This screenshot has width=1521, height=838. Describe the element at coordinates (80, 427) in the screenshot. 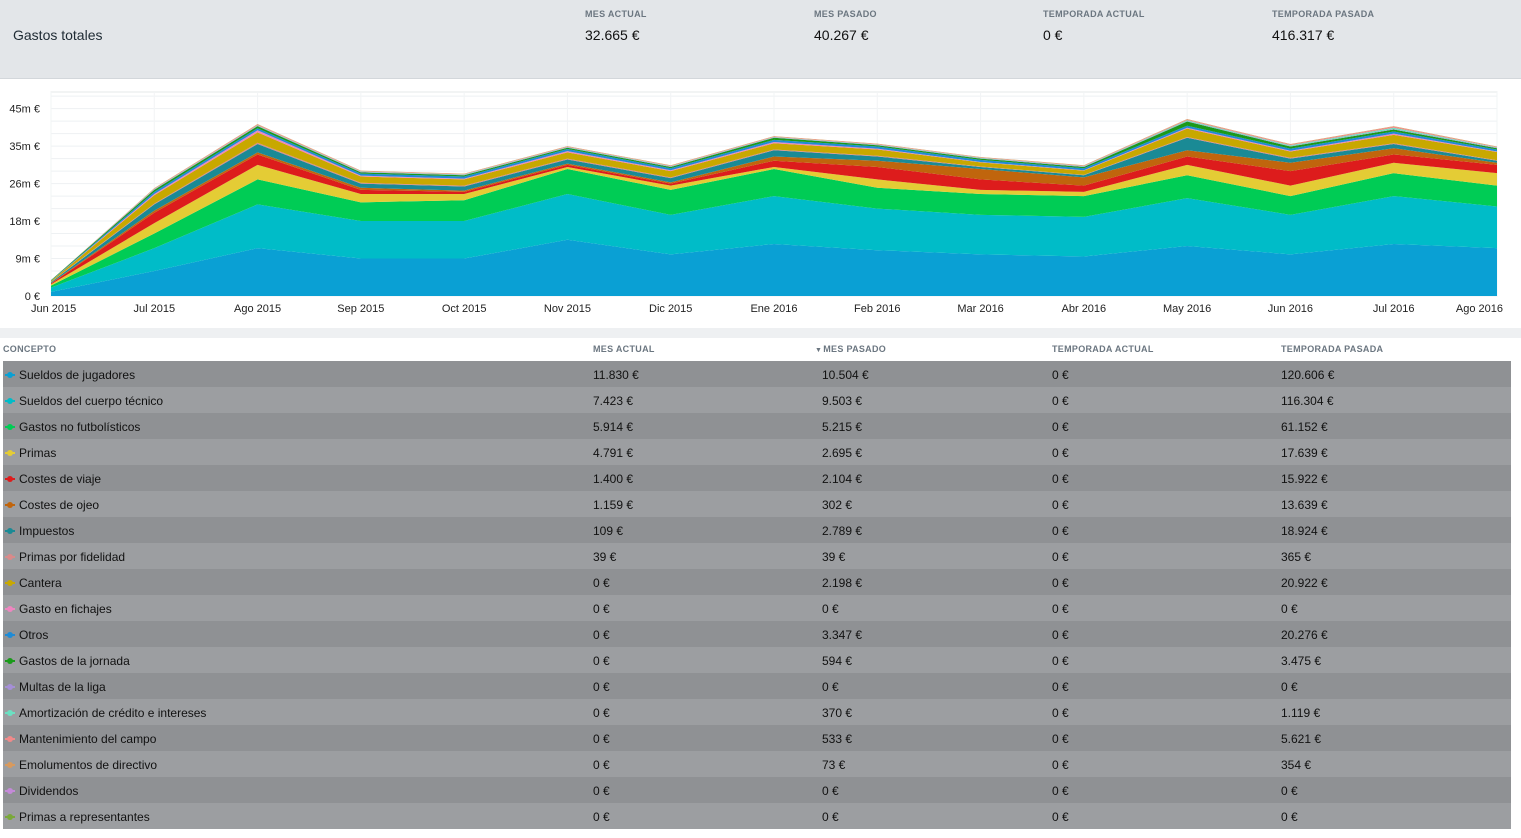

I see `cell-concepto: Gastos no futbolísticos` at that location.